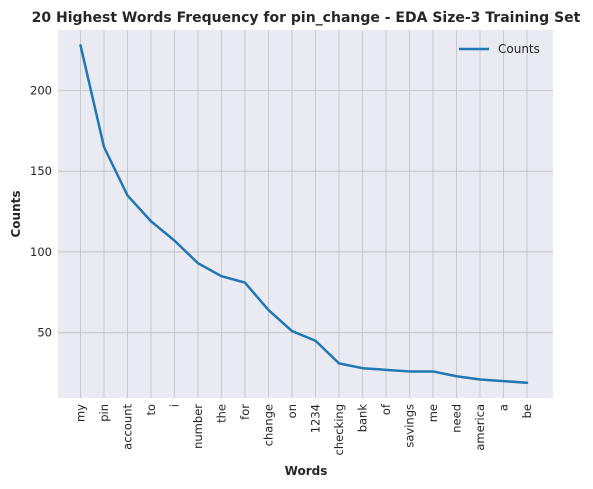 This screenshot has width=593, height=489. I want to click on y-tick-label: 50, so click(44, 333).